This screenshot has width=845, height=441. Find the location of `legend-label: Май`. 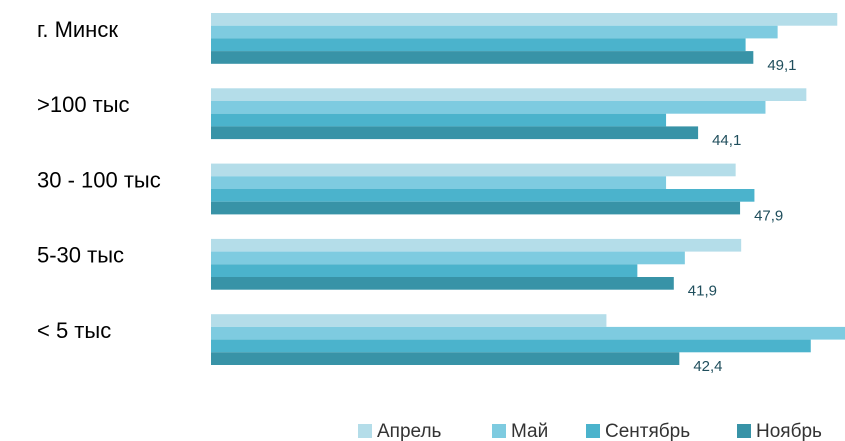

legend-label: Май is located at coordinates (529, 431).